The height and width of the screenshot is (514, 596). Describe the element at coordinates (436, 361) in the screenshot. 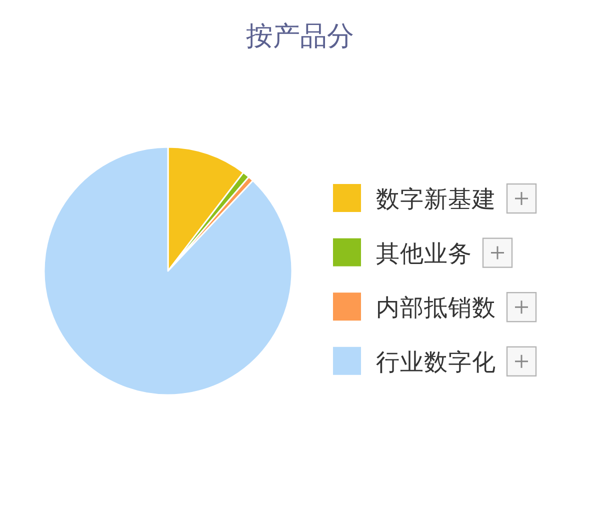

I see `legend-label: 行业数字化` at that location.